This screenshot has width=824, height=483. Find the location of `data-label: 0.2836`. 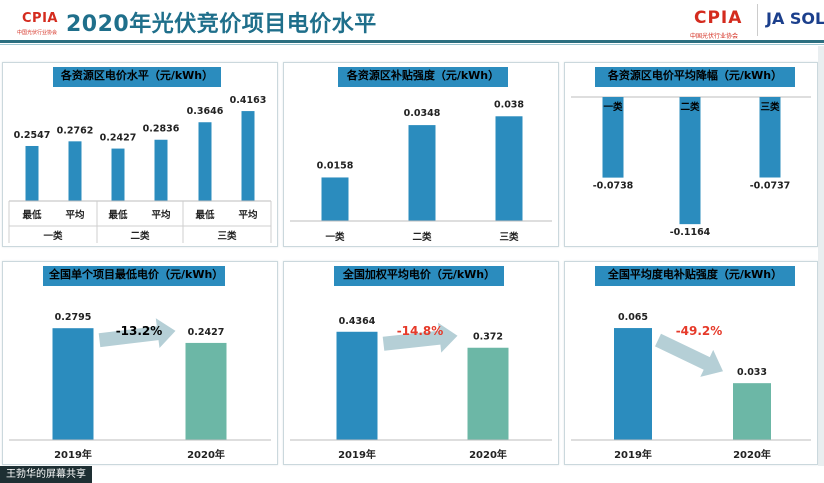

data-label: 0.2836 is located at coordinates (161, 129).